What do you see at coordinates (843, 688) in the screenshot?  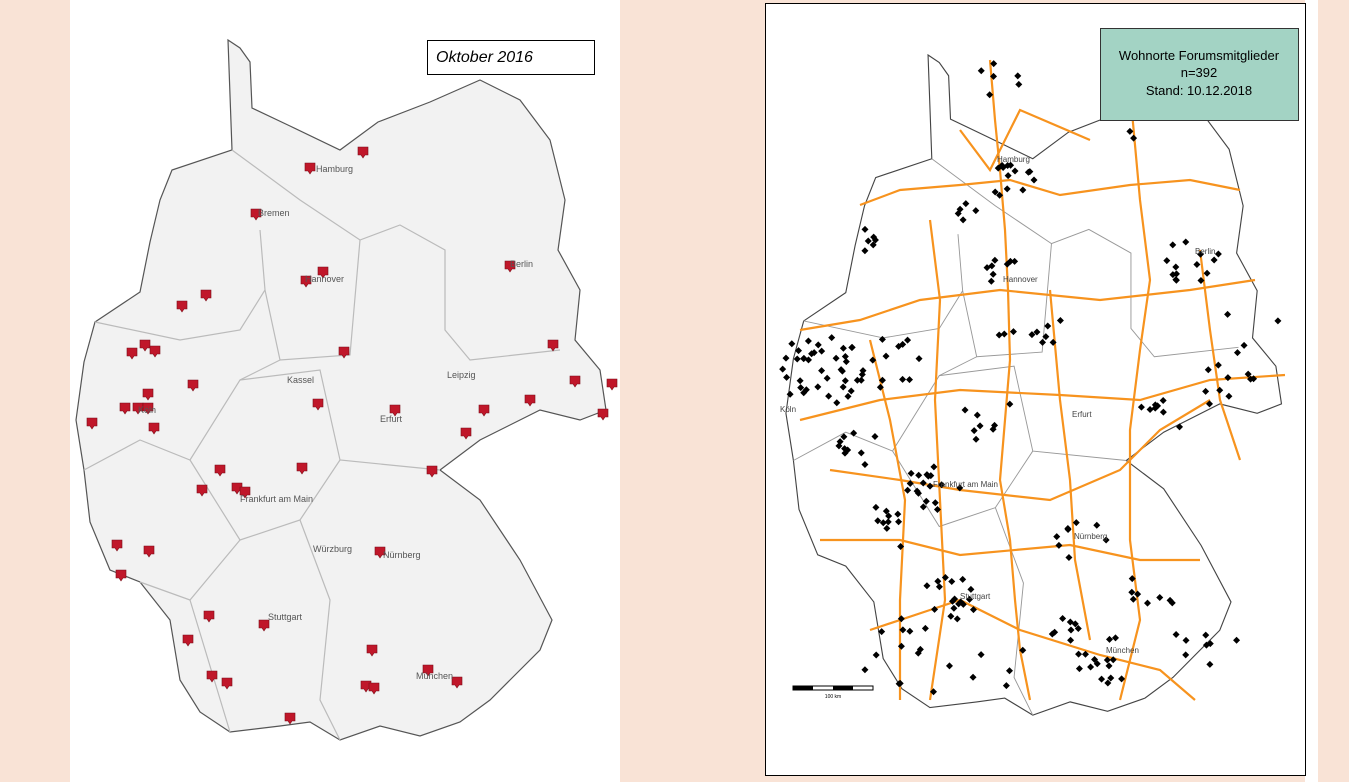 I see `scale-bar-seg` at bounding box center [843, 688].